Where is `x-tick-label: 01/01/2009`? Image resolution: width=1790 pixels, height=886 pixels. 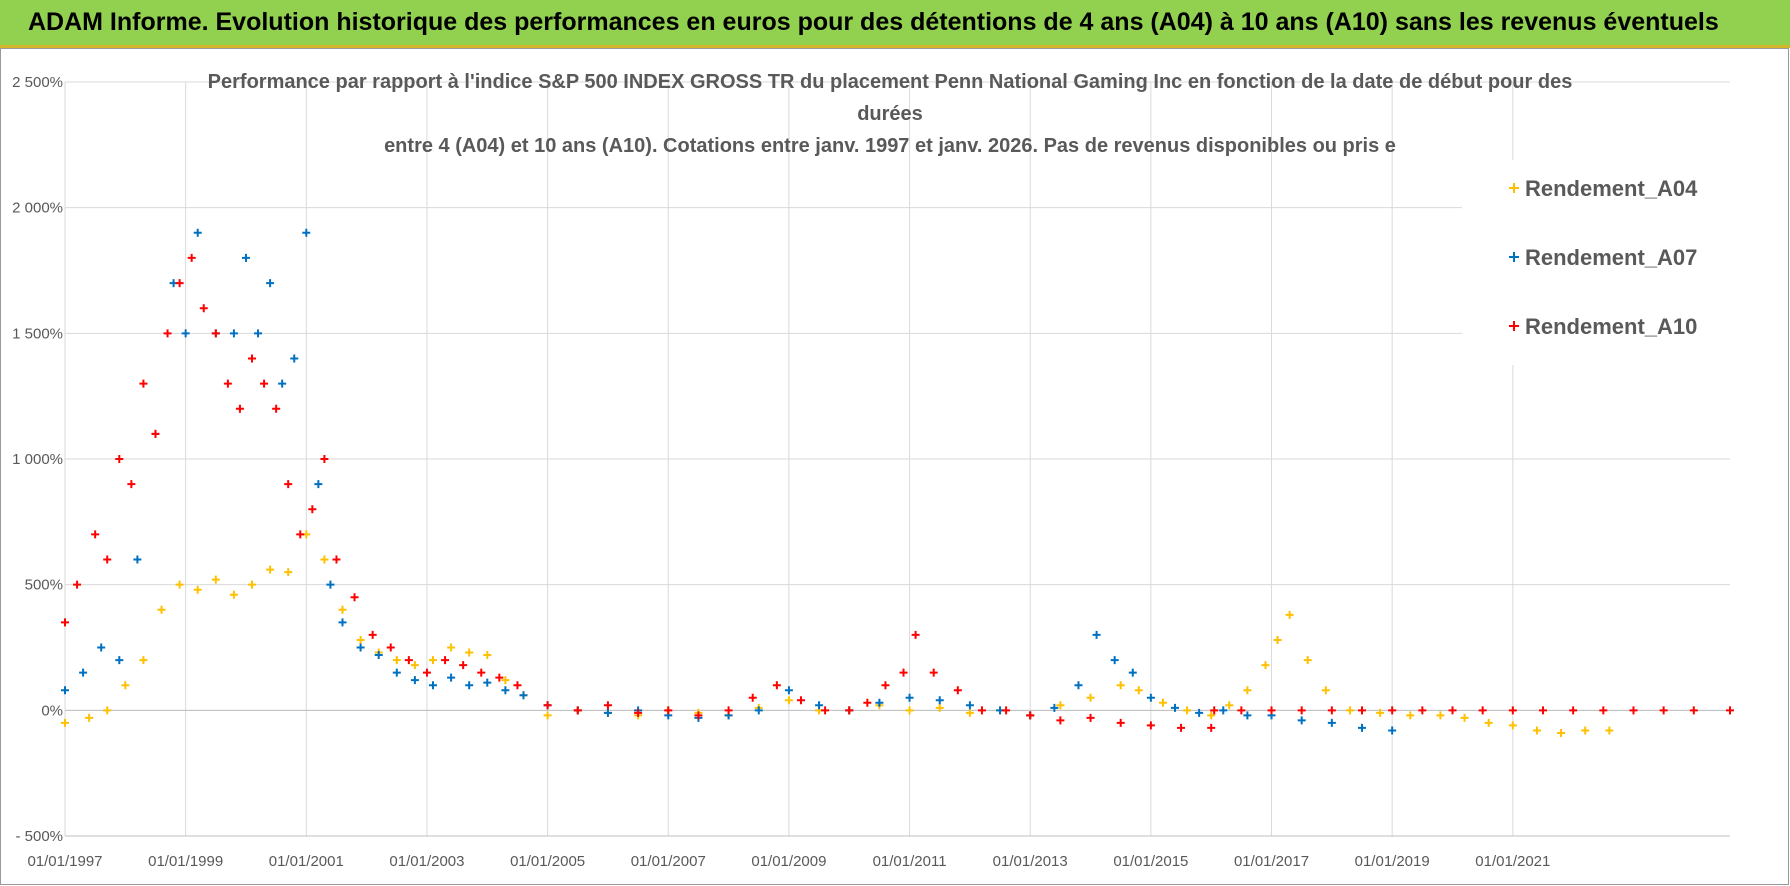
x-tick-label: 01/01/2009 is located at coordinates (788, 861).